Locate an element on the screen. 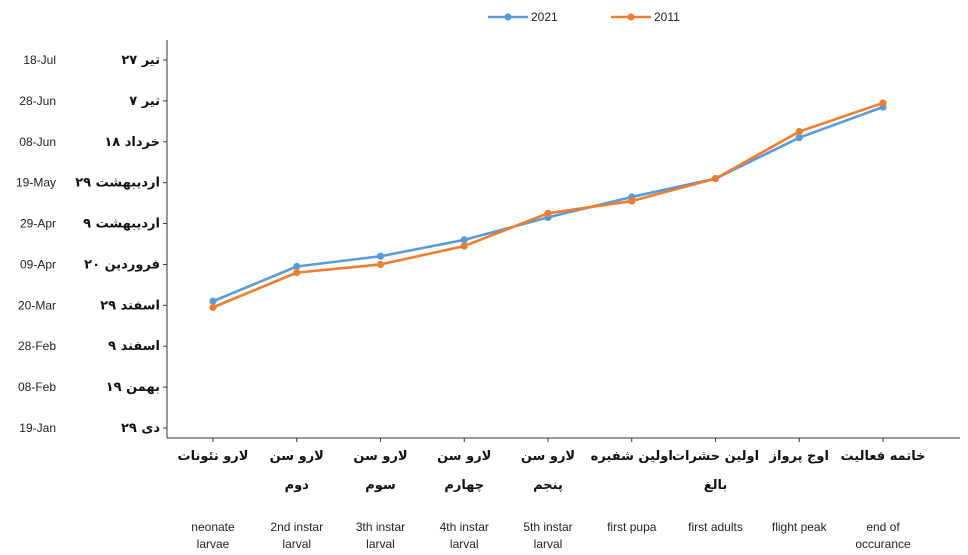  y-tick-label-fa: ۲۰ فروردین is located at coordinates (122, 264).